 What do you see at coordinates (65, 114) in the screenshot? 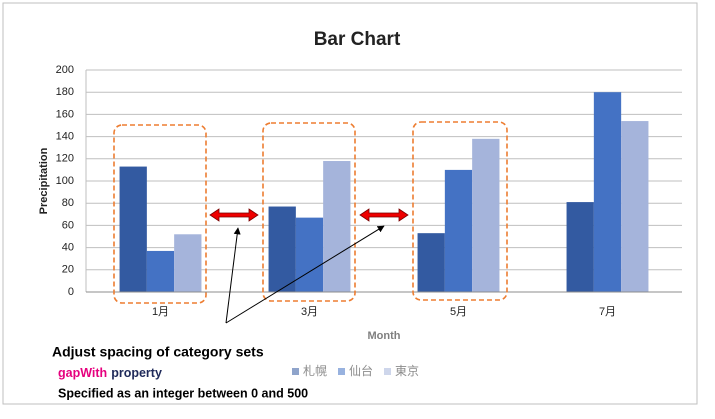
I see `y-tick-label: 160` at bounding box center [65, 114].